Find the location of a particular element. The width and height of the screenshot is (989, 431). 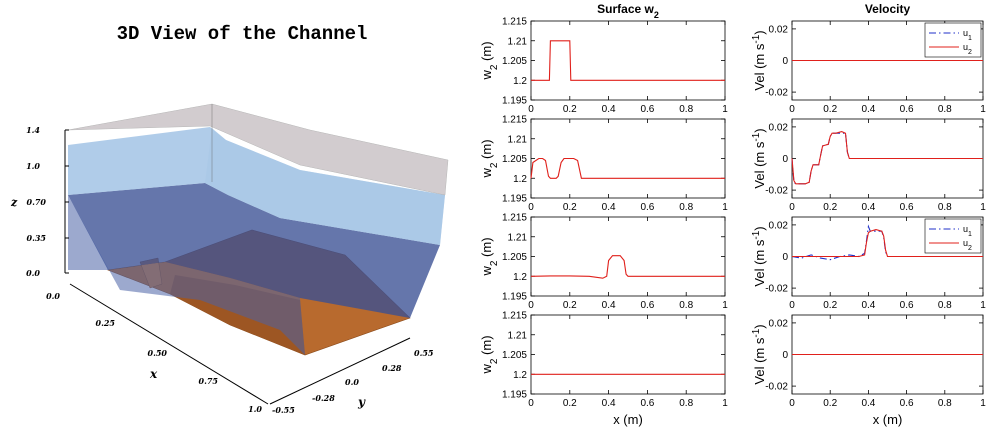

x-tick-label: 0.25 is located at coordinates (106, 323).